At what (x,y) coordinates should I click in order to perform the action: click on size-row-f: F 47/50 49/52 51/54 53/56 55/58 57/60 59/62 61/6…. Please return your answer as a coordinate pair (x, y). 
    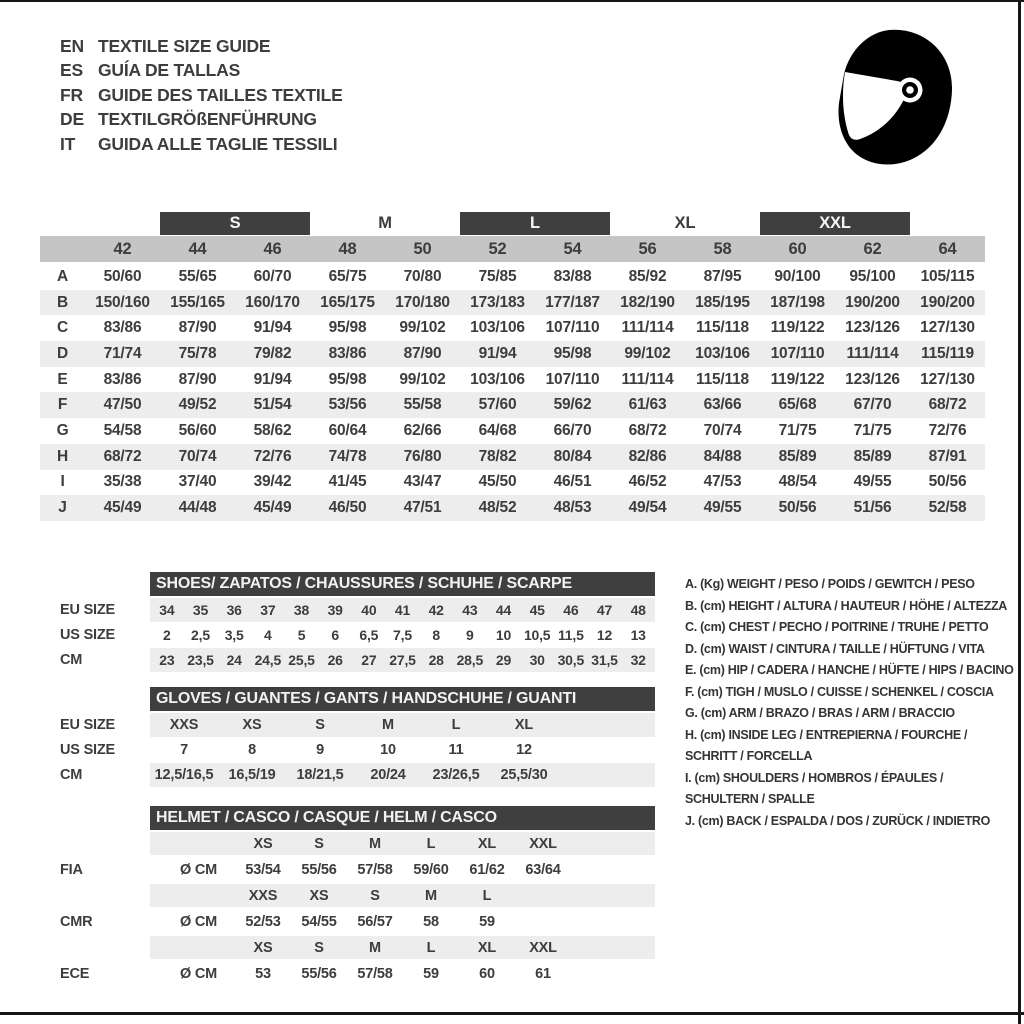
    Looking at the image, I should click on (512, 405).